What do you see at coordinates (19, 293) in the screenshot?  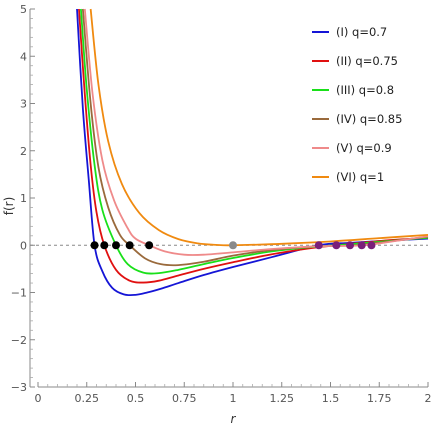 I see `y-tick-label: −1` at bounding box center [19, 293].